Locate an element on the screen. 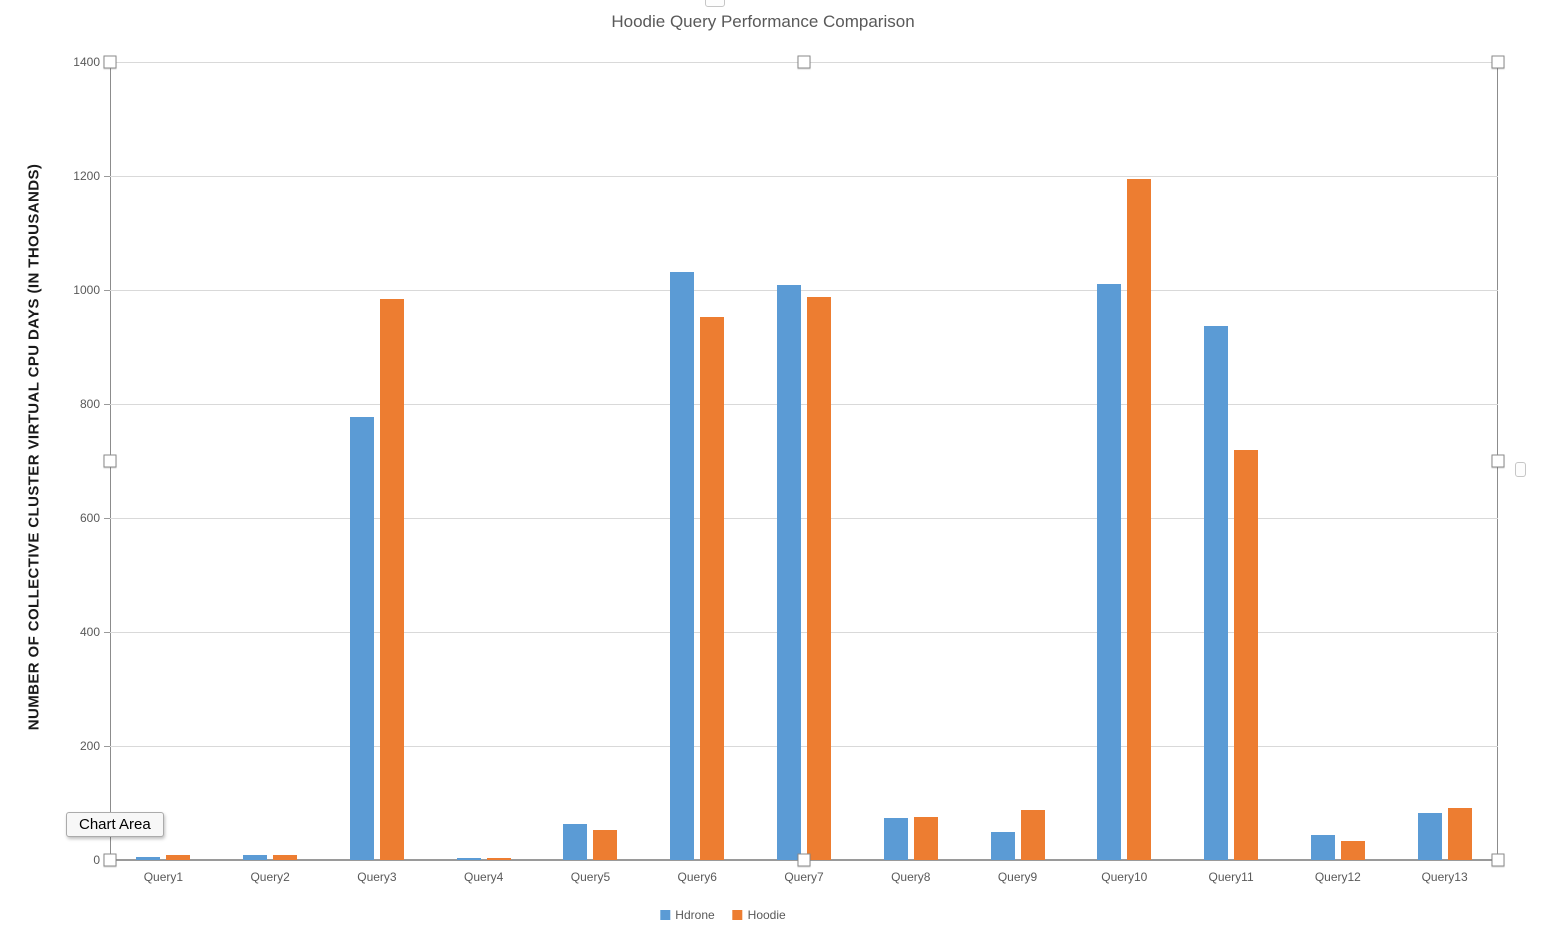  y-tick-label-800: 800 is located at coordinates (89, 404).